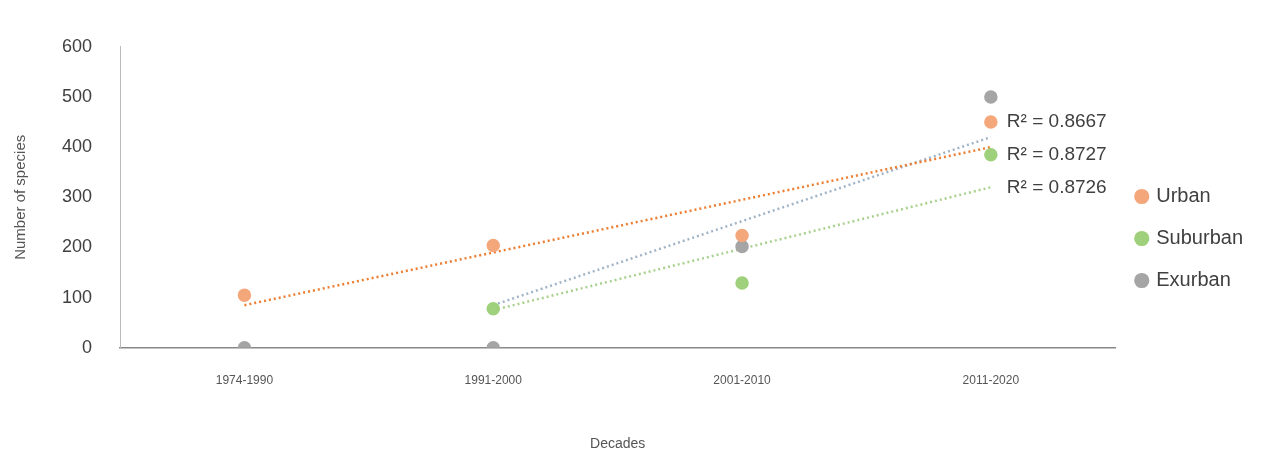 The image size is (1271, 465). What do you see at coordinates (20, 197) in the screenshot?
I see `y-axis-title: Number of species` at bounding box center [20, 197].